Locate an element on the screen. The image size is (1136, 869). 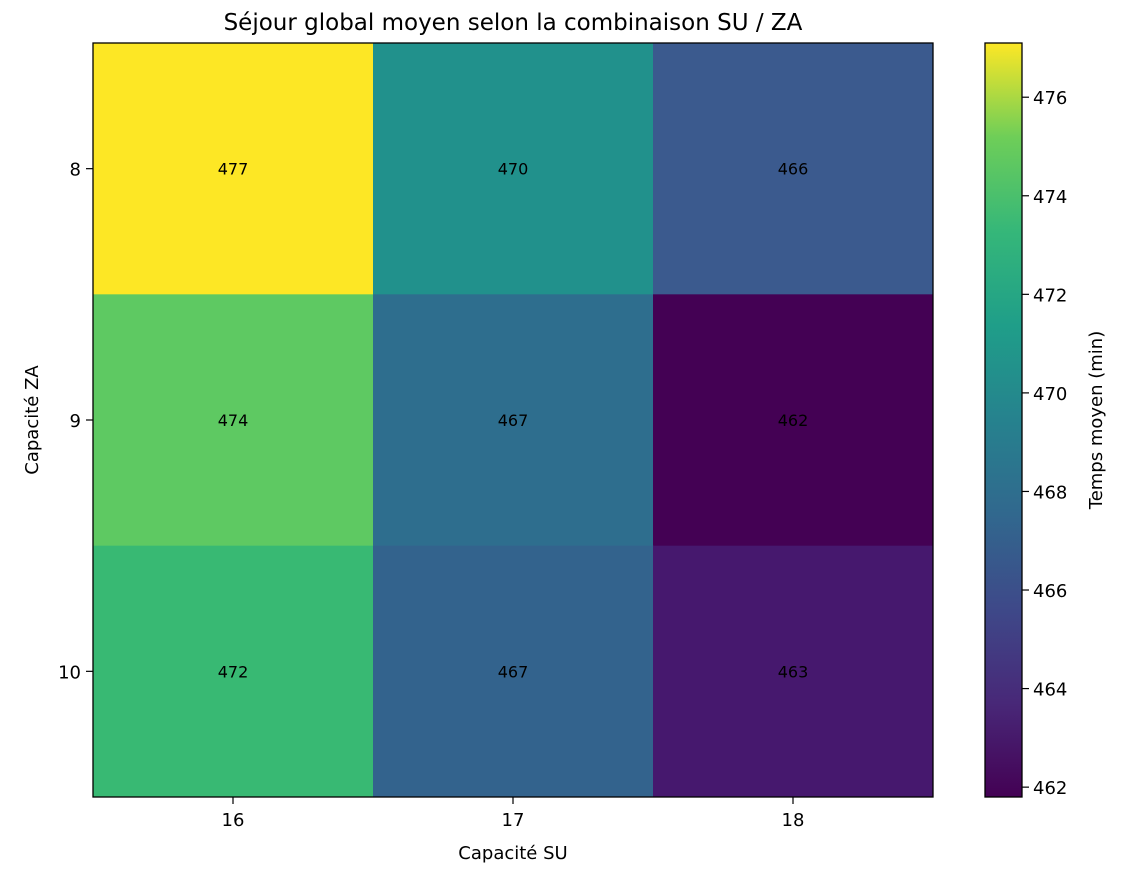
heatmap-cell-label: 477 is located at coordinates (233, 169).